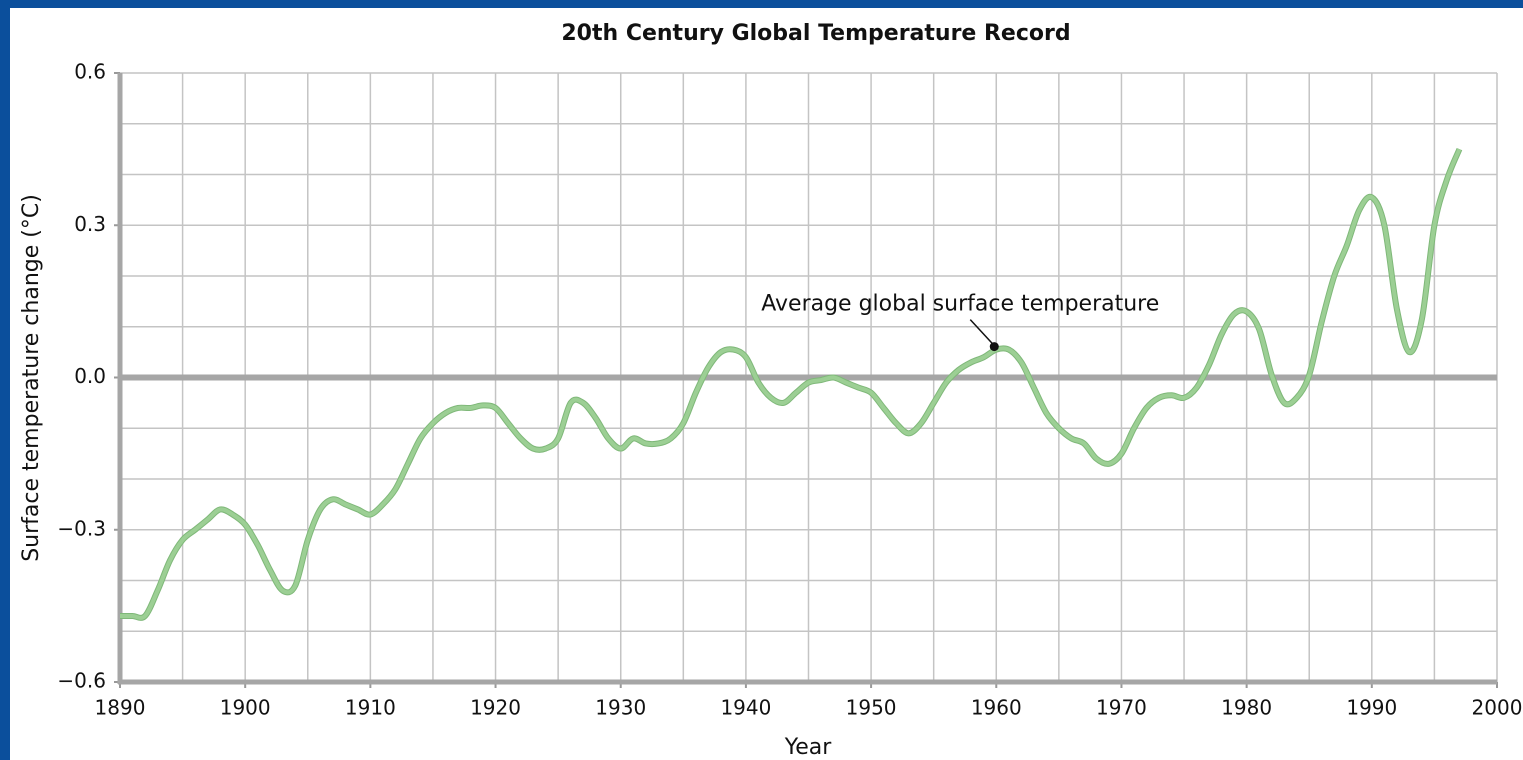 The width and height of the screenshot is (1523, 760). I want to click on annotation-dot, so click(994, 347).